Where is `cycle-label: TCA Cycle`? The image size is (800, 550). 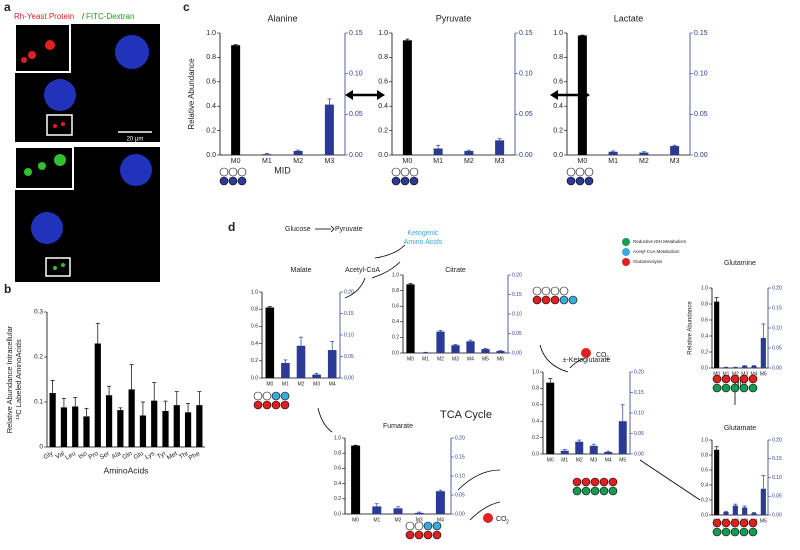
cycle-label: TCA Cycle is located at coordinates (466, 415).